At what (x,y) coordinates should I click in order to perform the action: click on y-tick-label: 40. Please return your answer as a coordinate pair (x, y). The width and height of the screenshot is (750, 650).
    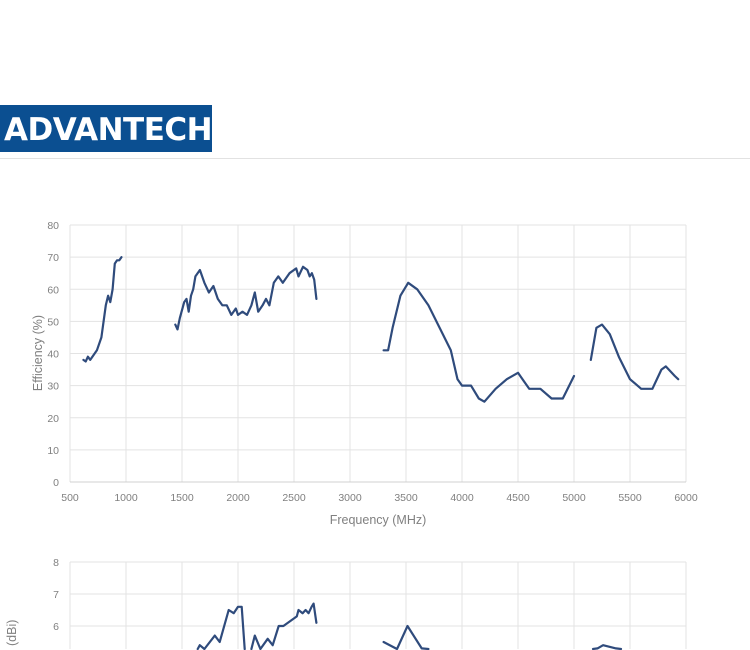
    Looking at the image, I should click on (53, 355).